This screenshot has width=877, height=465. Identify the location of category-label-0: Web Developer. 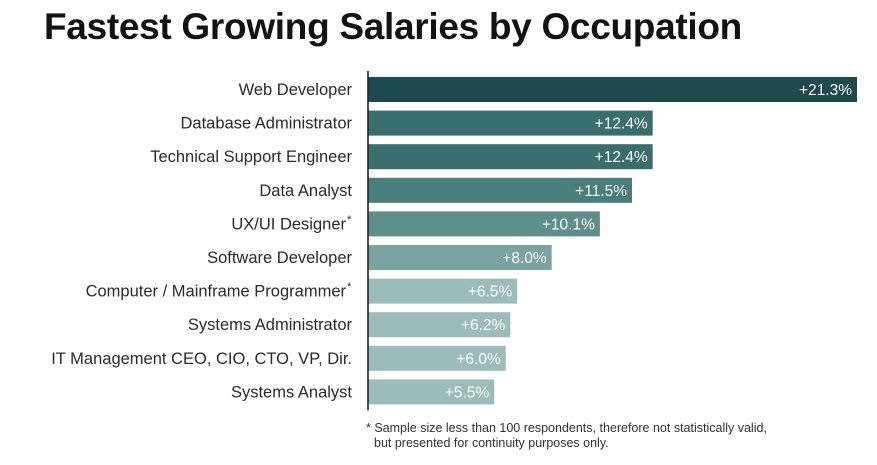
(296, 90).